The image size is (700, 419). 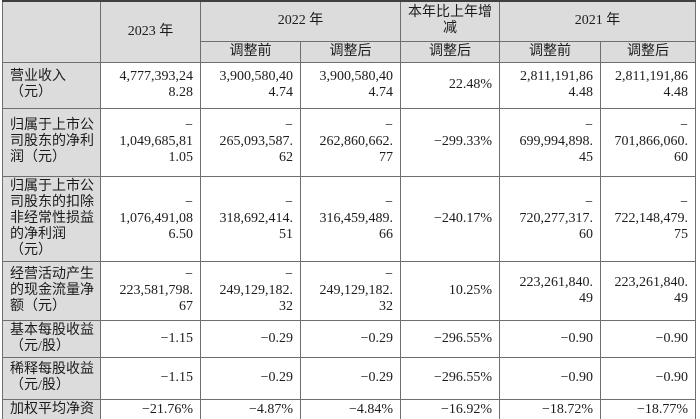 I want to click on cell-basic-eps-change: −296.55%, so click(x=450, y=338).